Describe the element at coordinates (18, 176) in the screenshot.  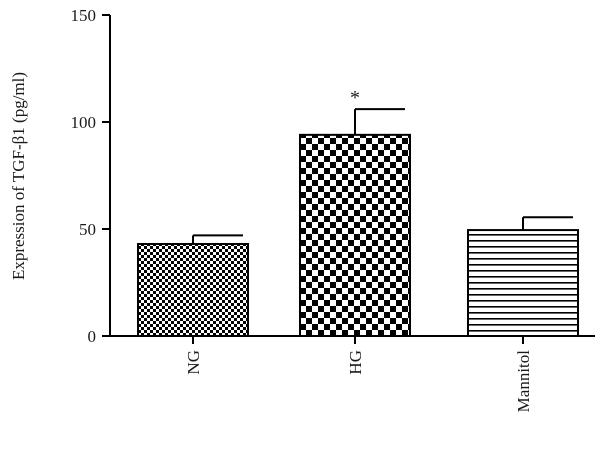
I see `y-axis-title: Expression of TGF-β1 (pg/ml)` at that location.